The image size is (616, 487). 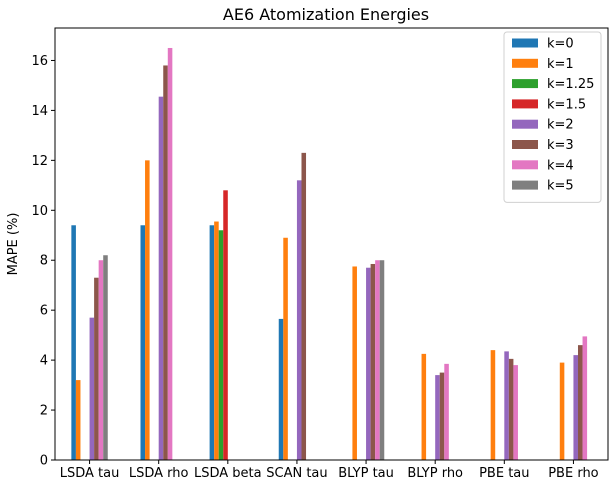 I want to click on bar-k-4-pbe-tau, so click(x=515, y=412).